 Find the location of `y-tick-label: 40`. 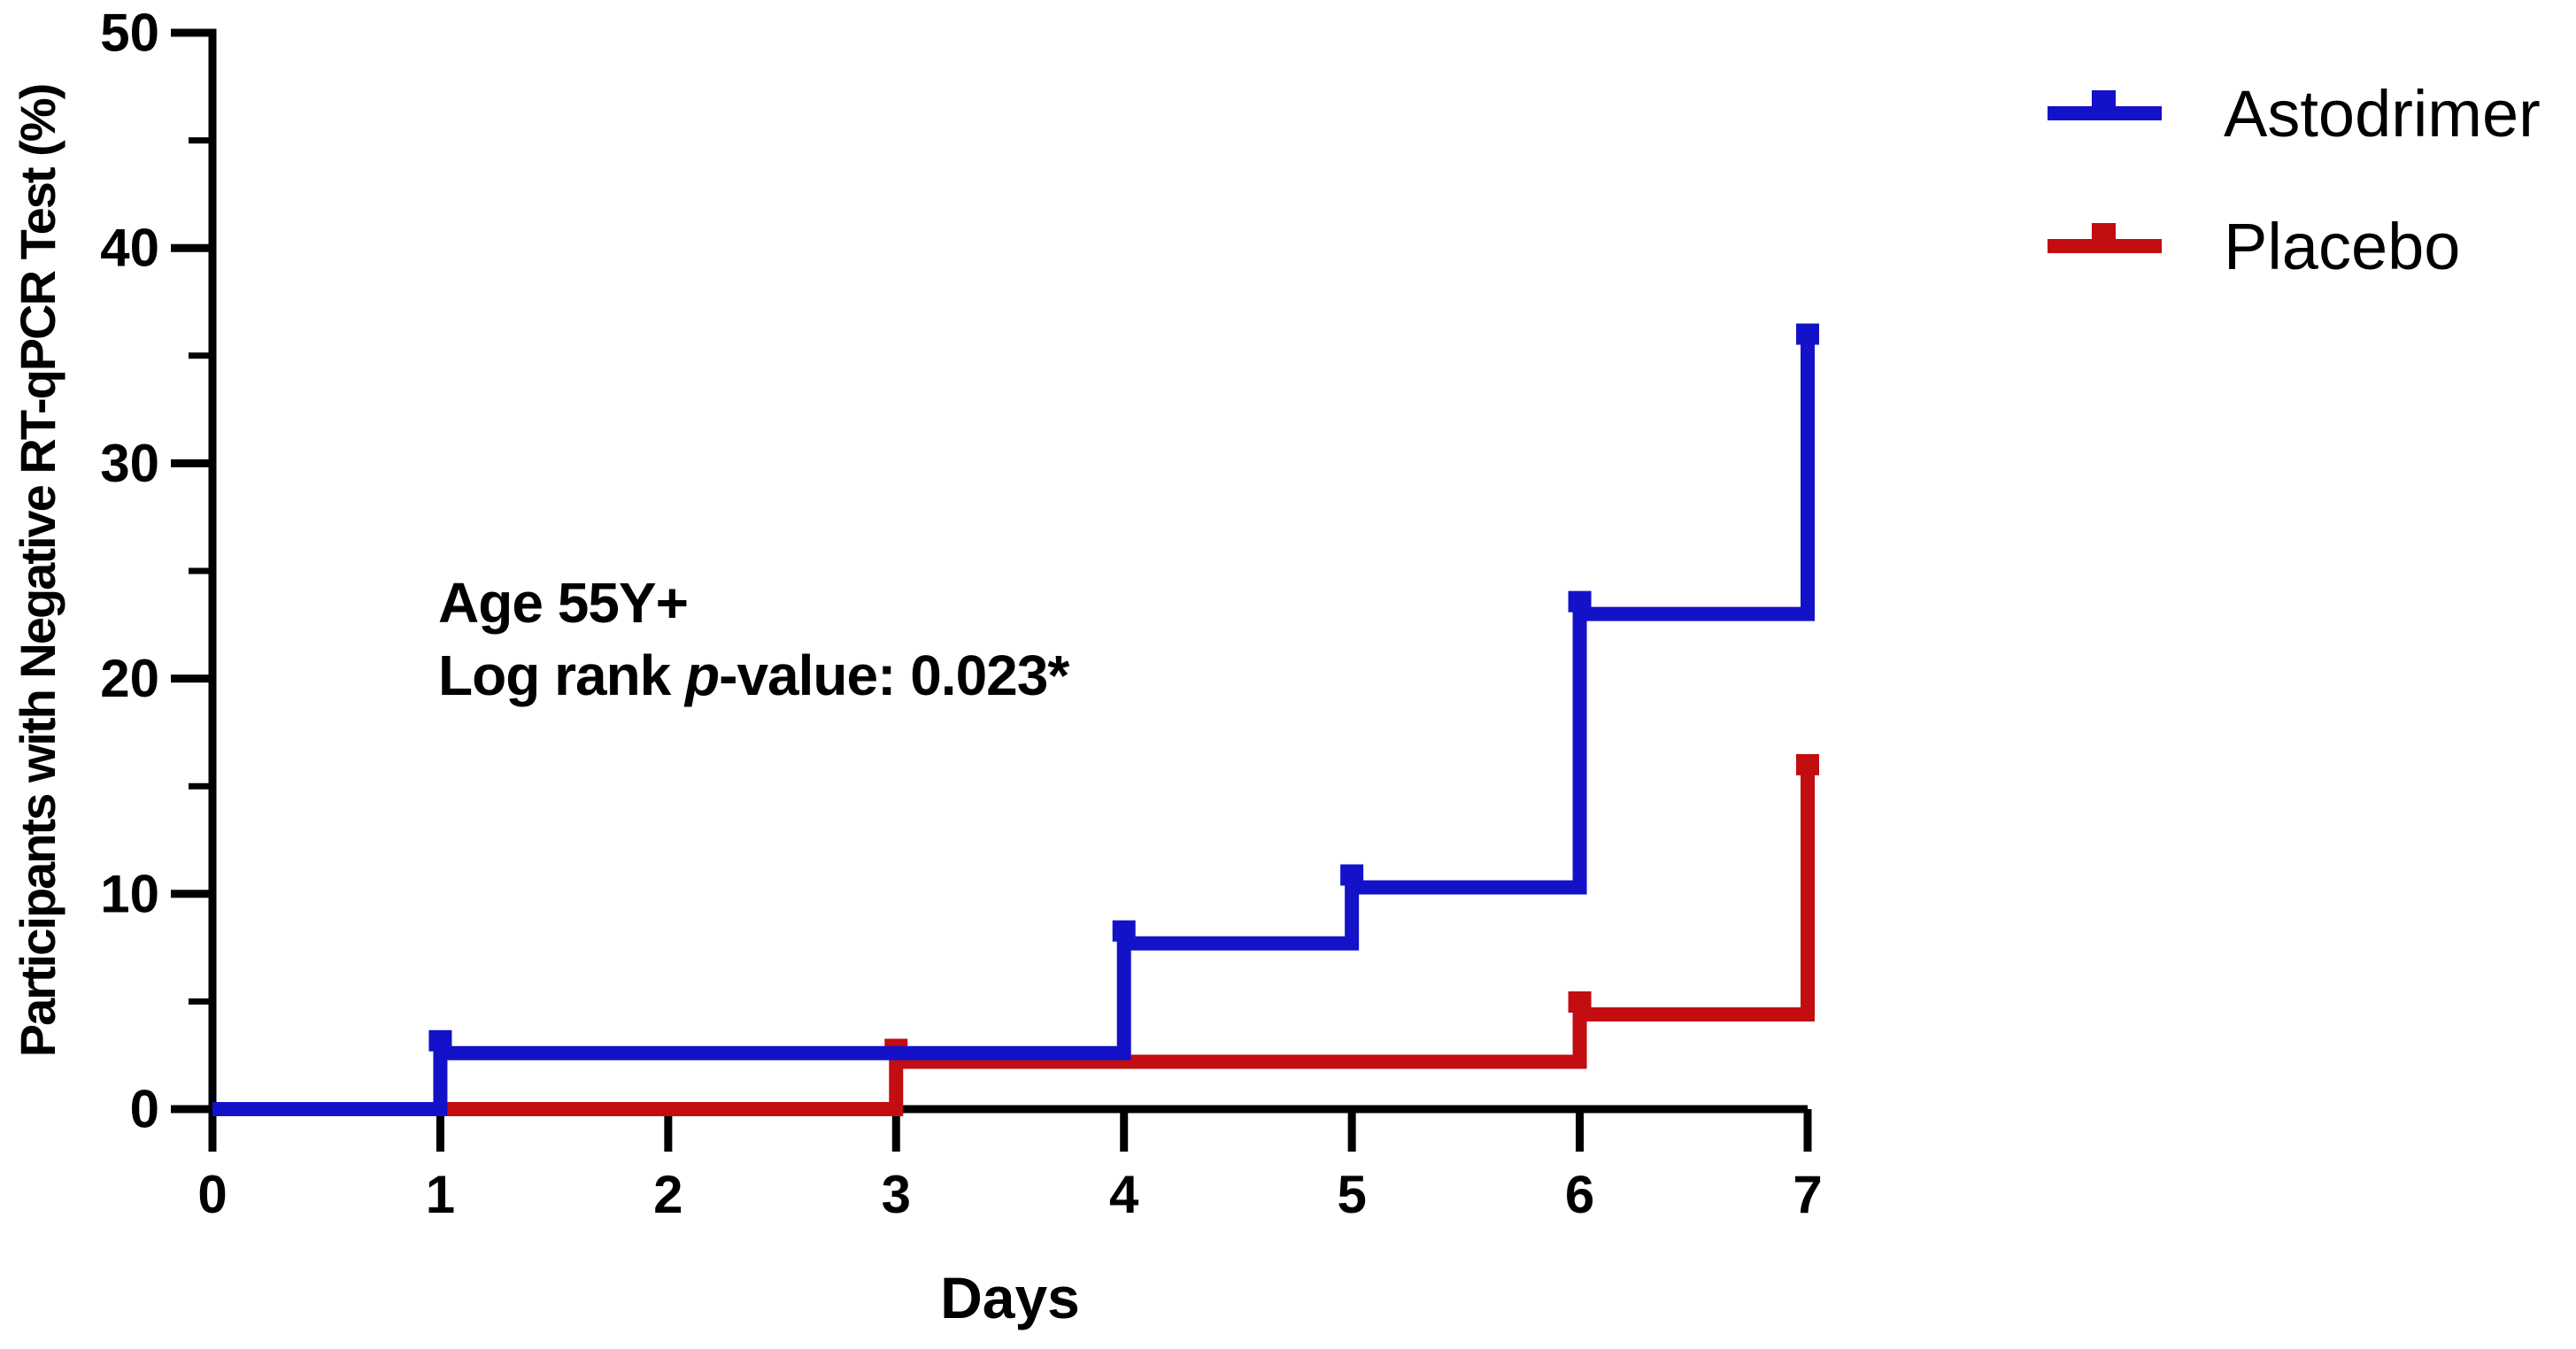

y-tick-label: 40 is located at coordinates (129, 249).